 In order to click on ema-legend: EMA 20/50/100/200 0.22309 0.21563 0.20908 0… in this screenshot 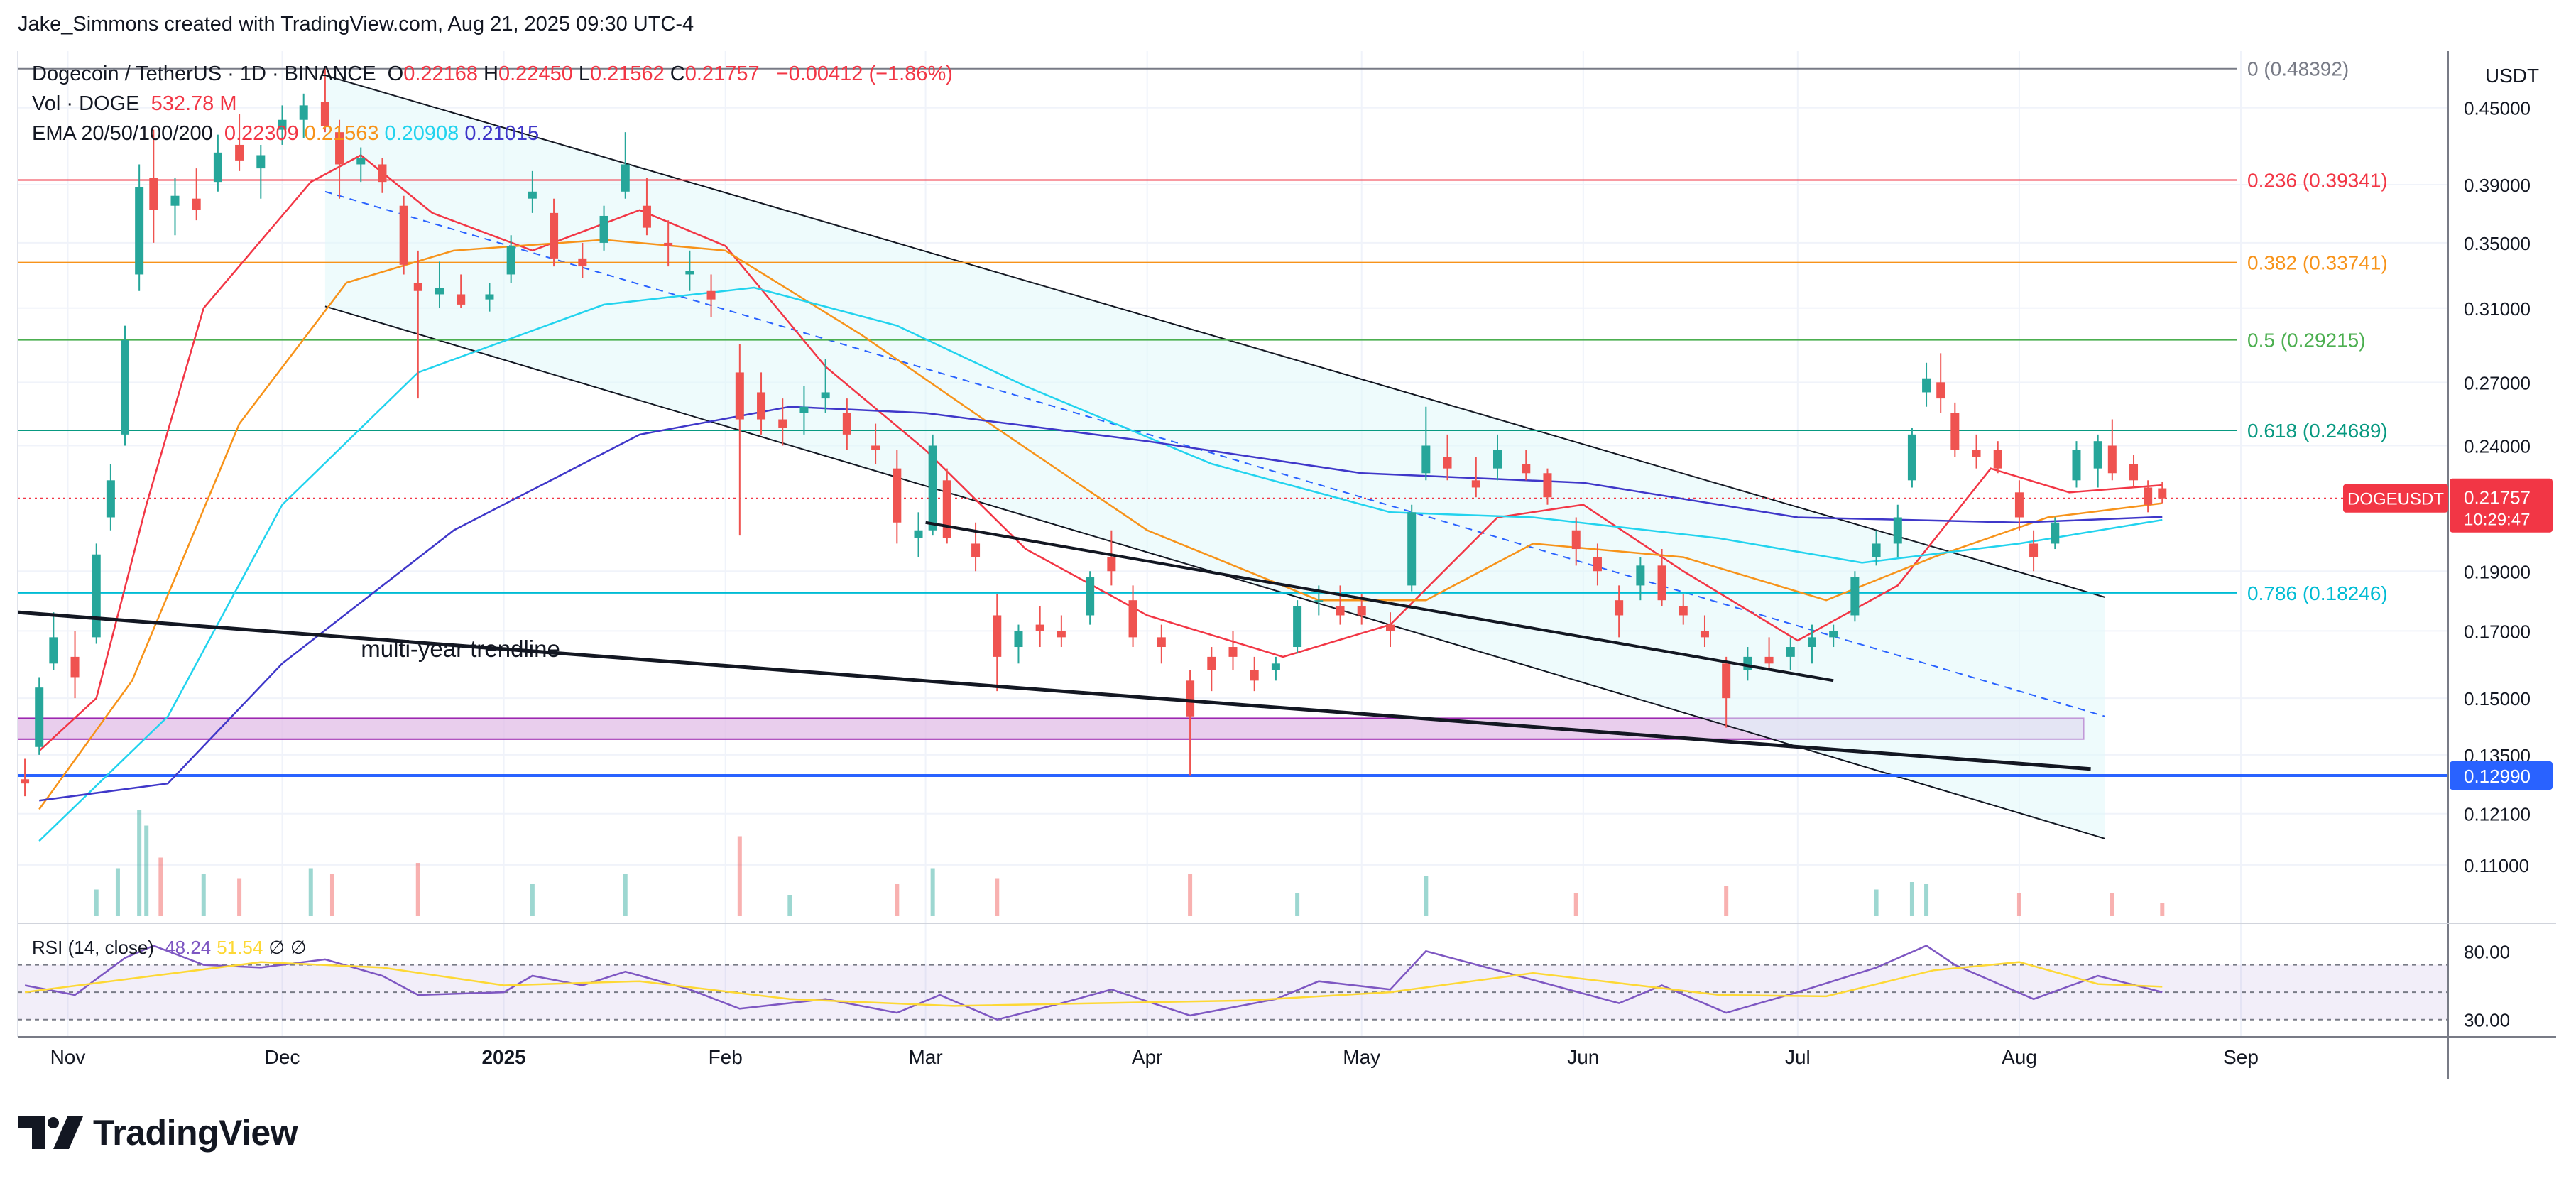, I will do `click(291, 133)`.